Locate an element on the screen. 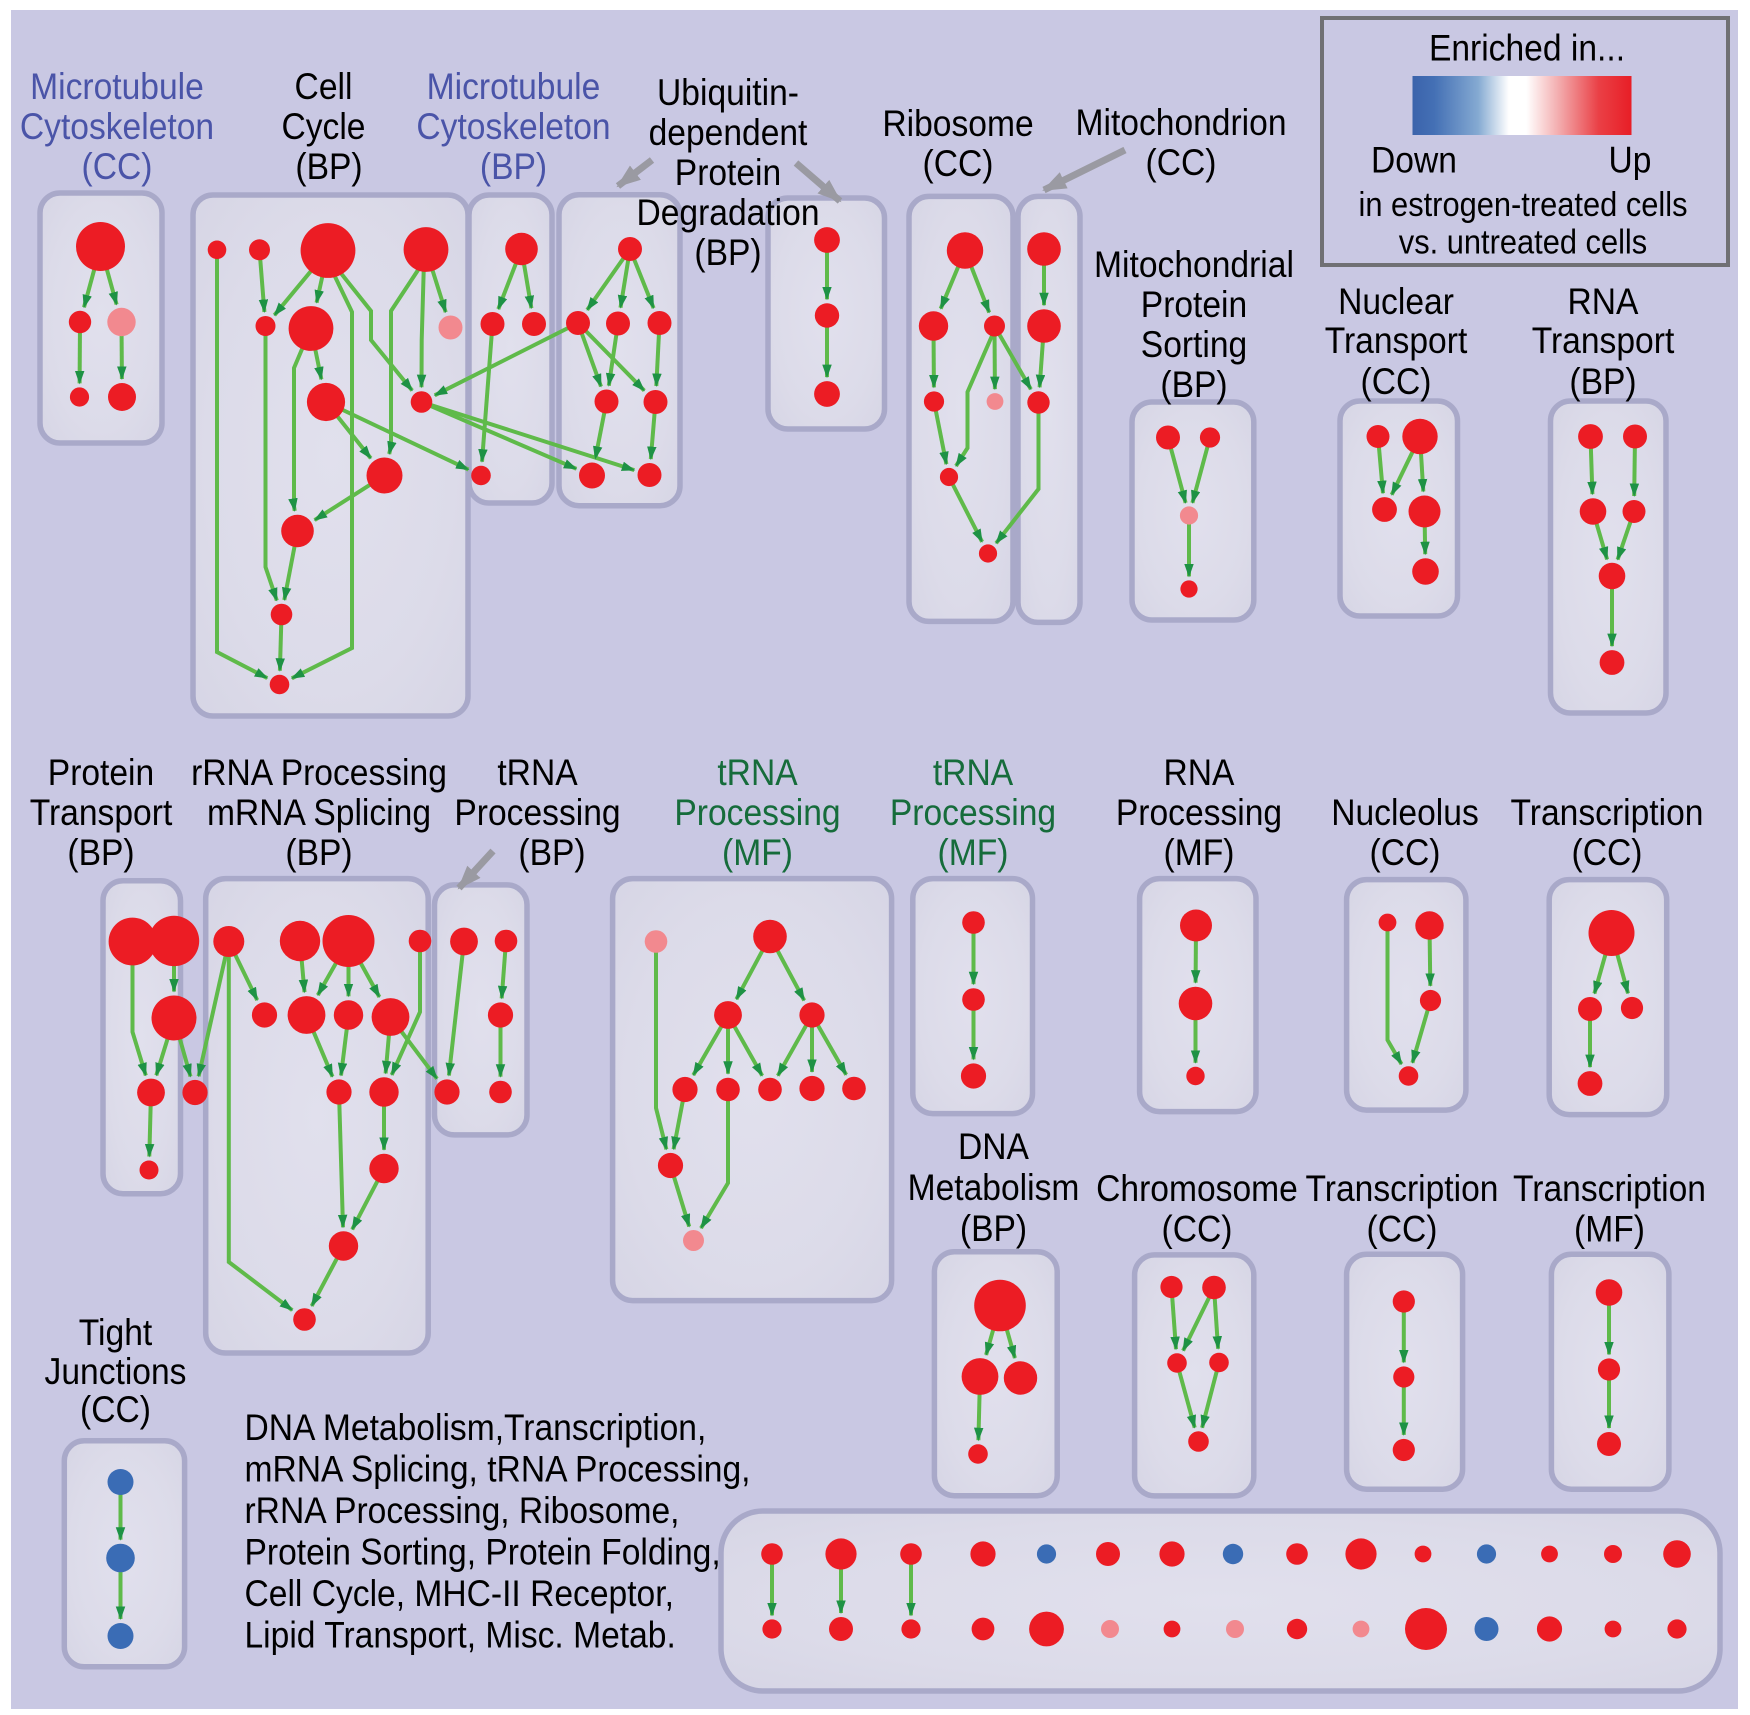 The height and width of the screenshot is (1715, 1750). svg-text: Down is located at coordinates (1414, 159).